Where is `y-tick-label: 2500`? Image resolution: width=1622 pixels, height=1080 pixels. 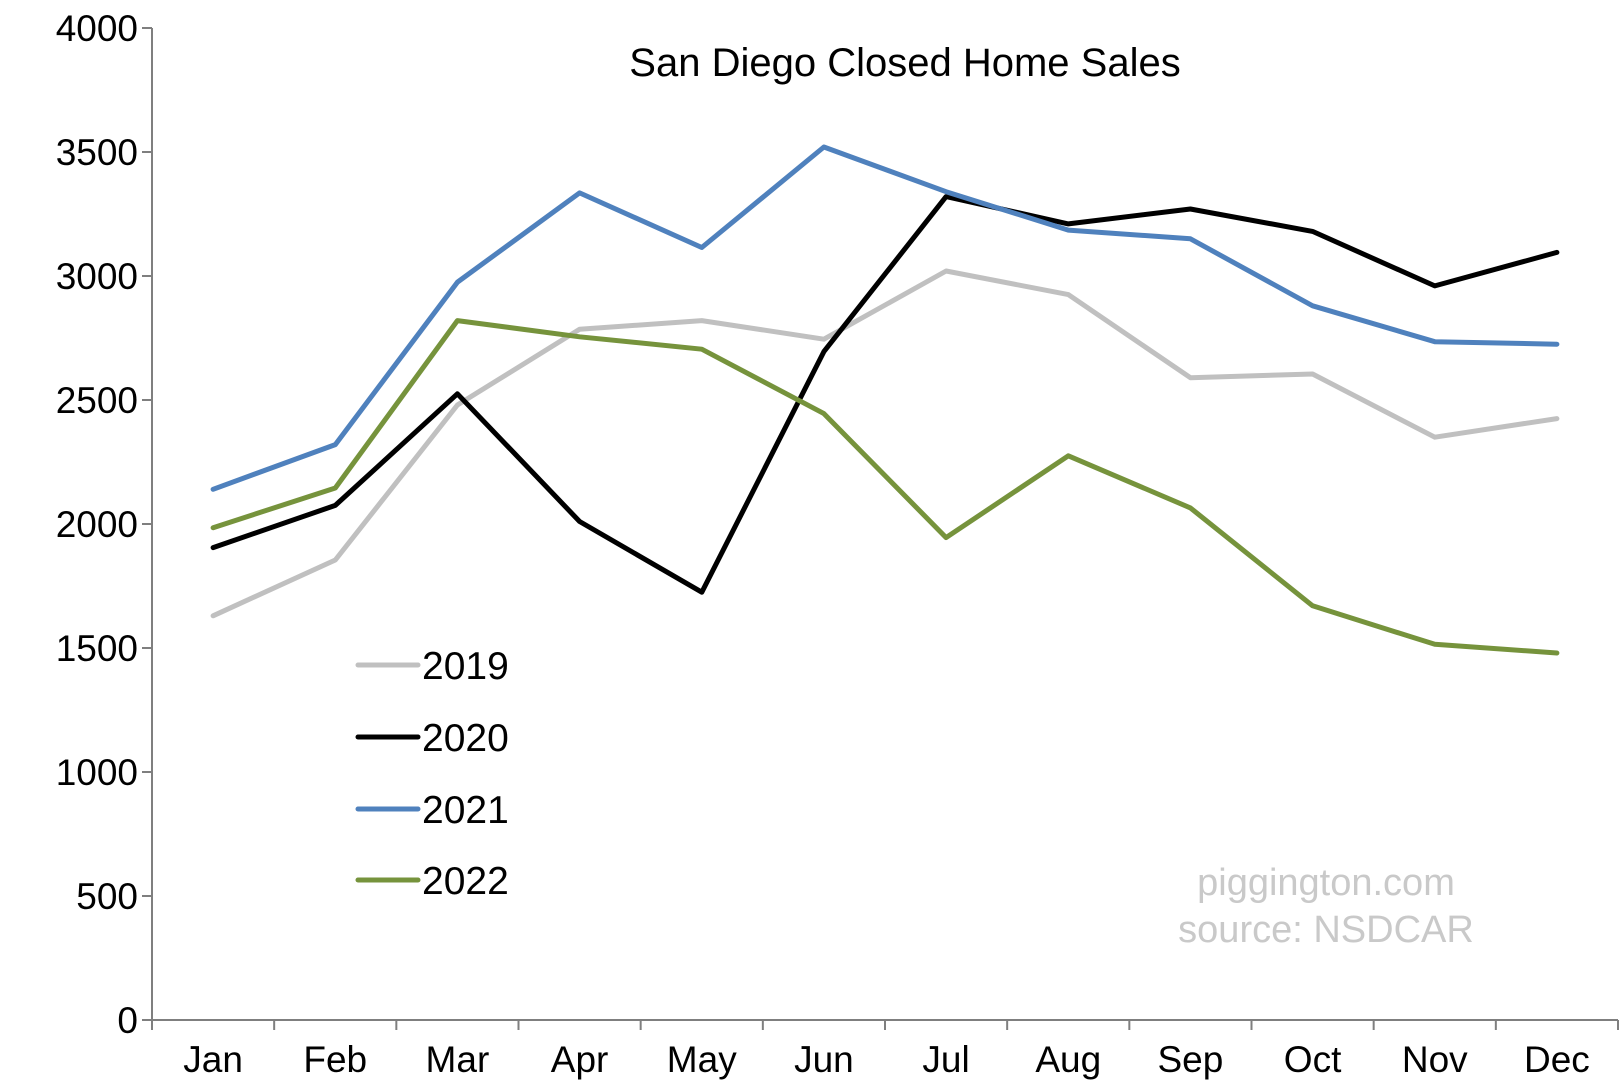
y-tick-label: 2500 is located at coordinates (97, 400).